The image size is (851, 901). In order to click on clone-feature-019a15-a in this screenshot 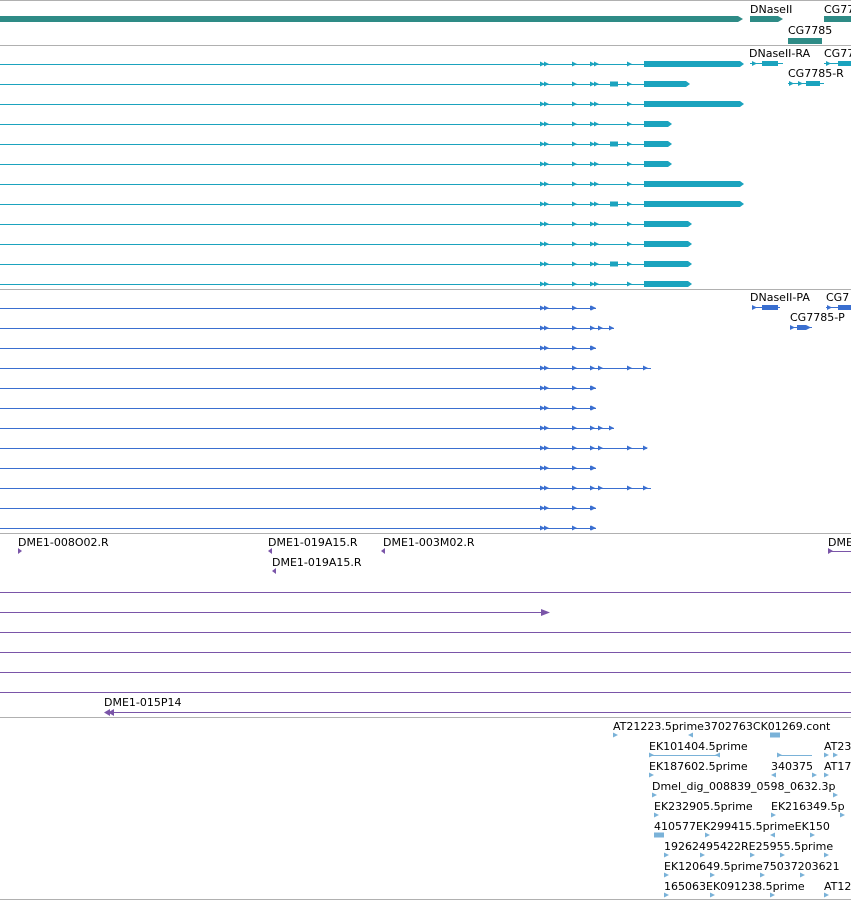, I will do `click(270, 551)`.